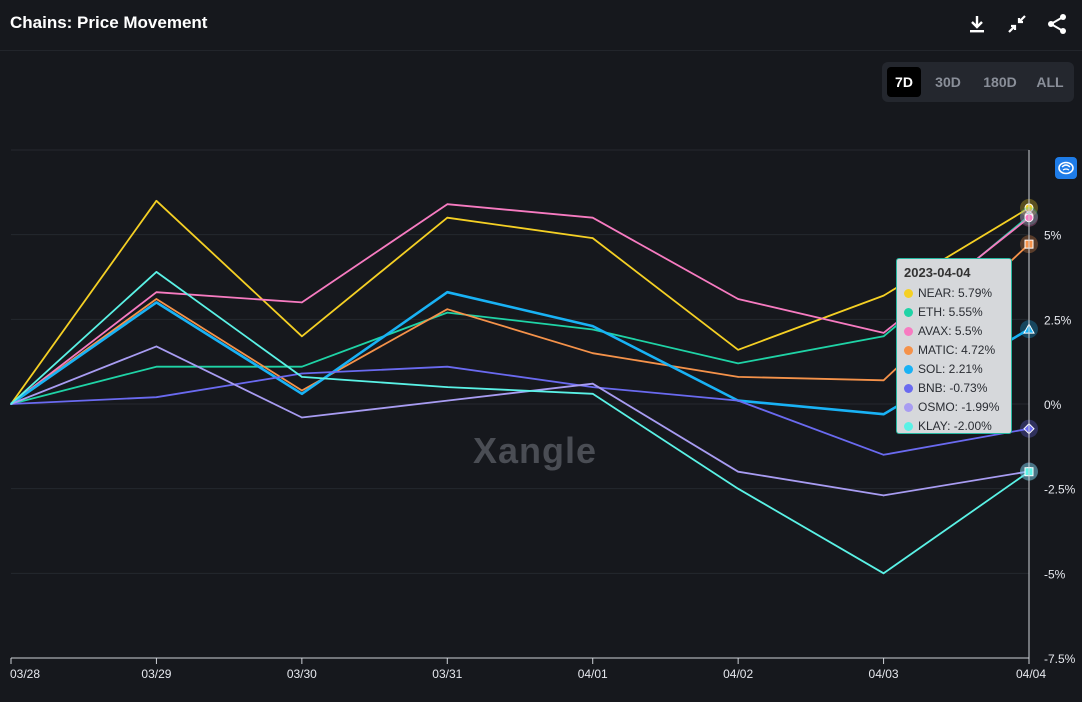  I want to click on x-tick-label: 04/02, so click(738, 674).